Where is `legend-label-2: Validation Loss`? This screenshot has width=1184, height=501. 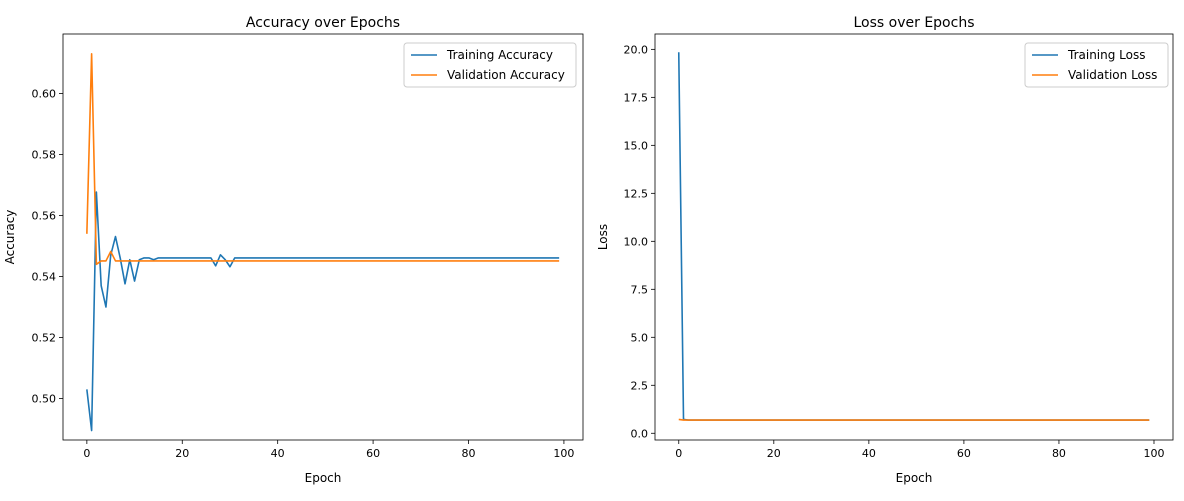
legend-label-2: Validation Loss is located at coordinates (1112, 75).